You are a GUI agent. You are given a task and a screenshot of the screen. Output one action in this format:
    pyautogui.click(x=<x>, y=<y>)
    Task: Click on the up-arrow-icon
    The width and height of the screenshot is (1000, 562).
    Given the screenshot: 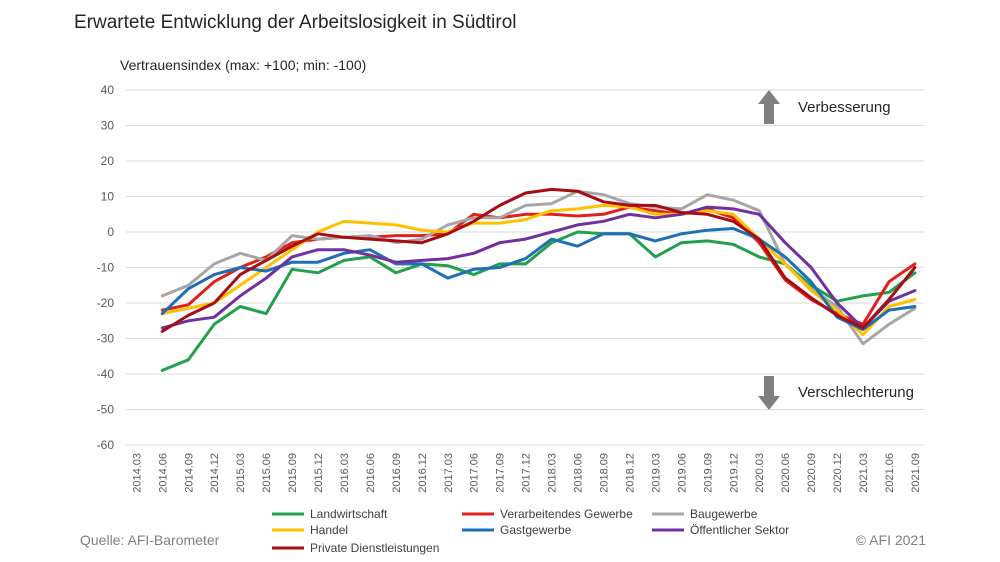 What is the action you would take?
    pyautogui.click(x=769, y=107)
    